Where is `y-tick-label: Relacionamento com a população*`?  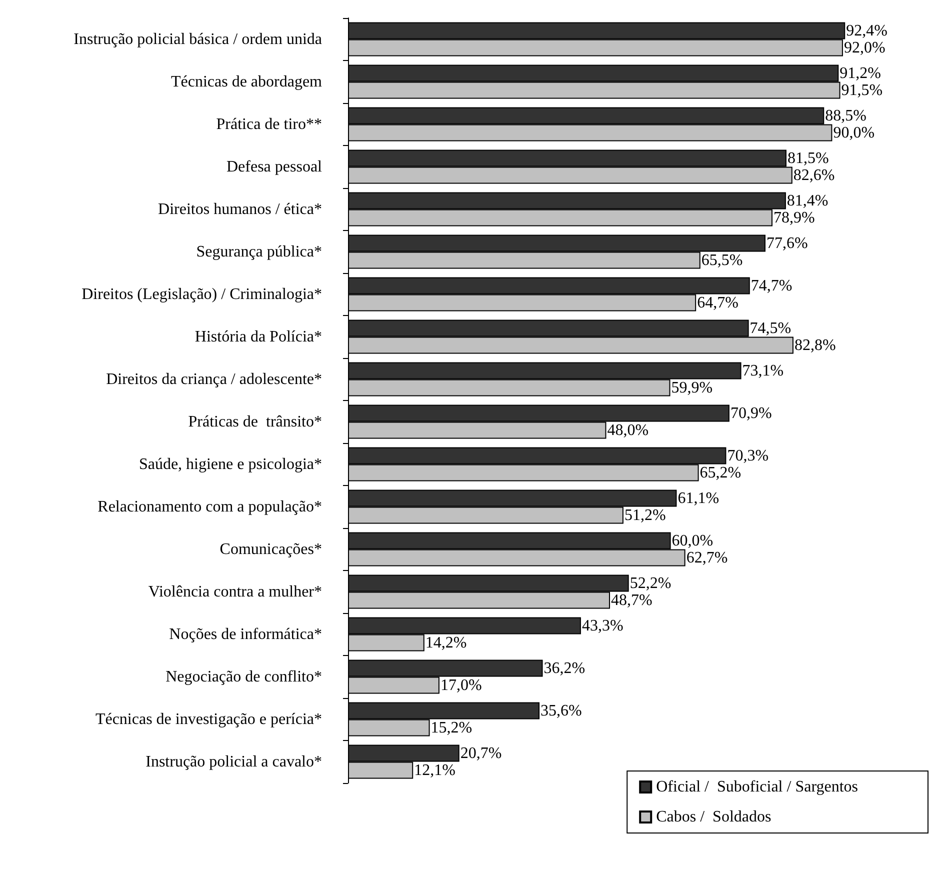
y-tick-label: Relacionamento com a população* is located at coordinates (210, 507).